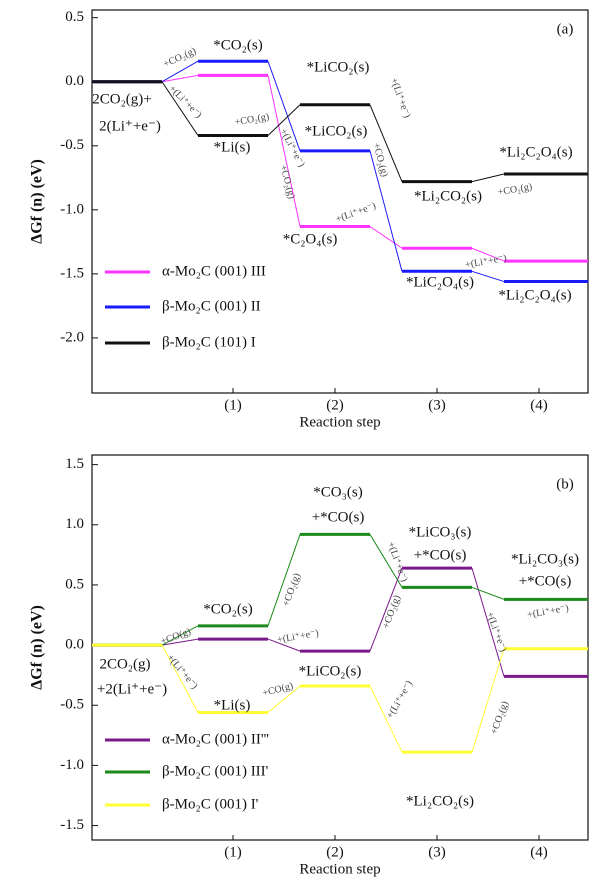 The width and height of the screenshot is (600, 888). I want to click on legend-label: β-Mo₂C (001) III', so click(215, 771).